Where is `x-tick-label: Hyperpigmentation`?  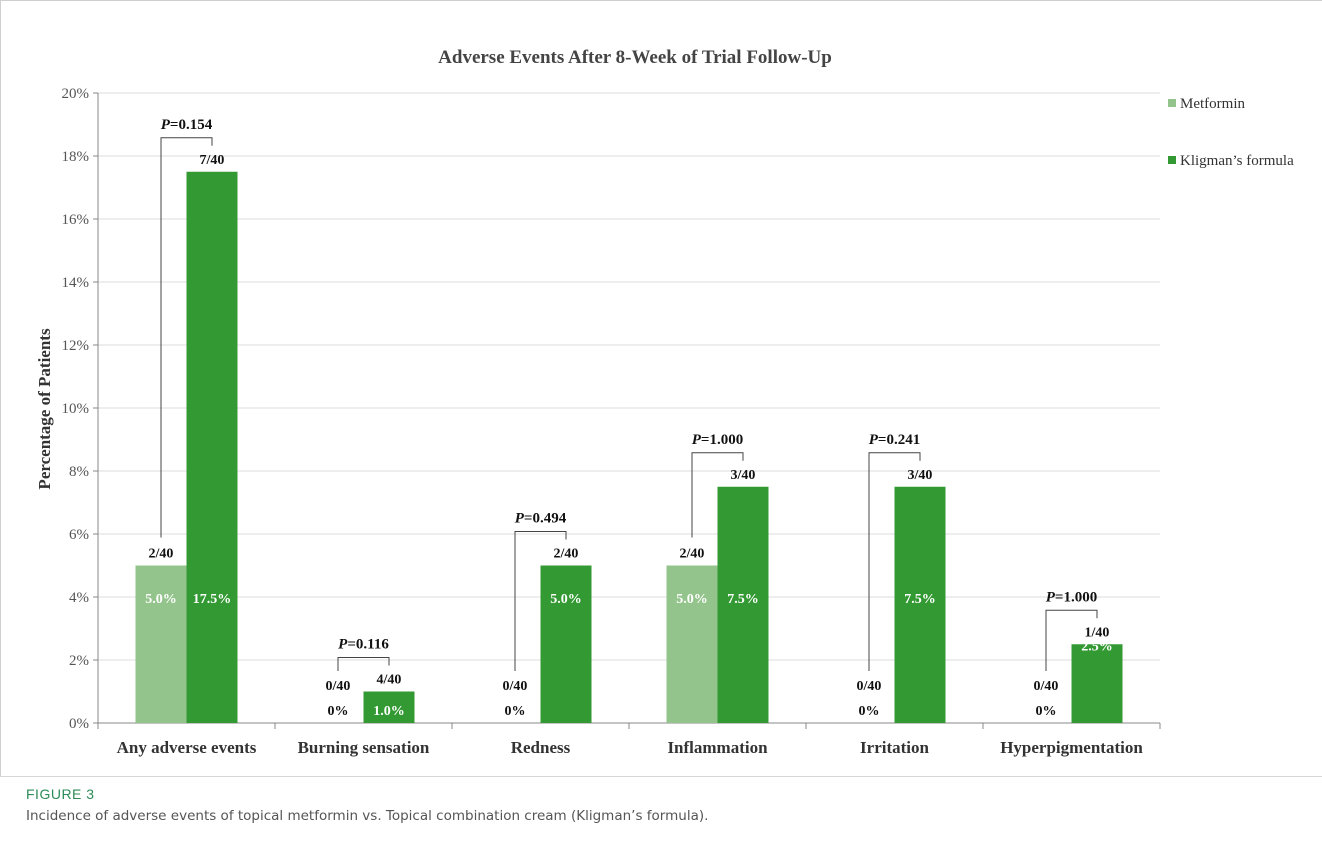
x-tick-label: Hyperpigmentation is located at coordinates (1071, 747).